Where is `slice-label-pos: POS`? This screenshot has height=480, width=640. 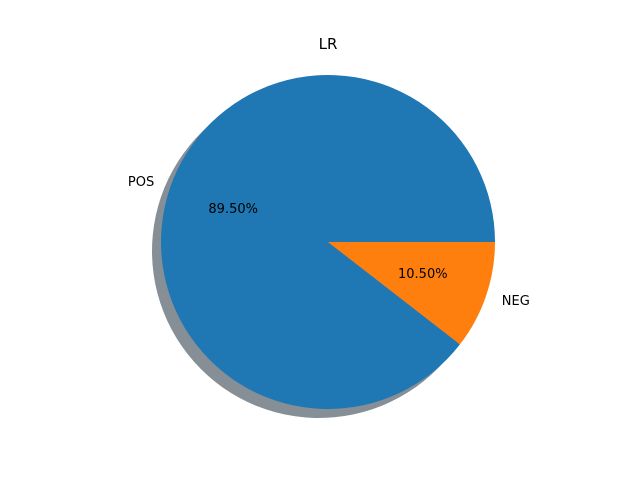 slice-label-pos: POS is located at coordinates (141, 182).